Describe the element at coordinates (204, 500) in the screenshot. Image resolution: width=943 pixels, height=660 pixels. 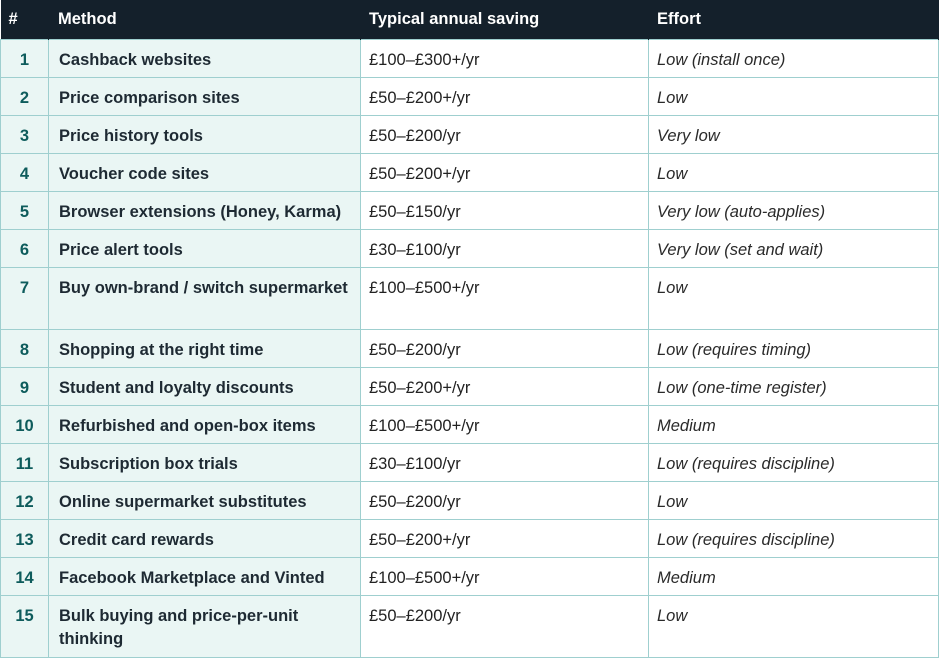
I see `row-method: Online supermarket substitutes` at that location.